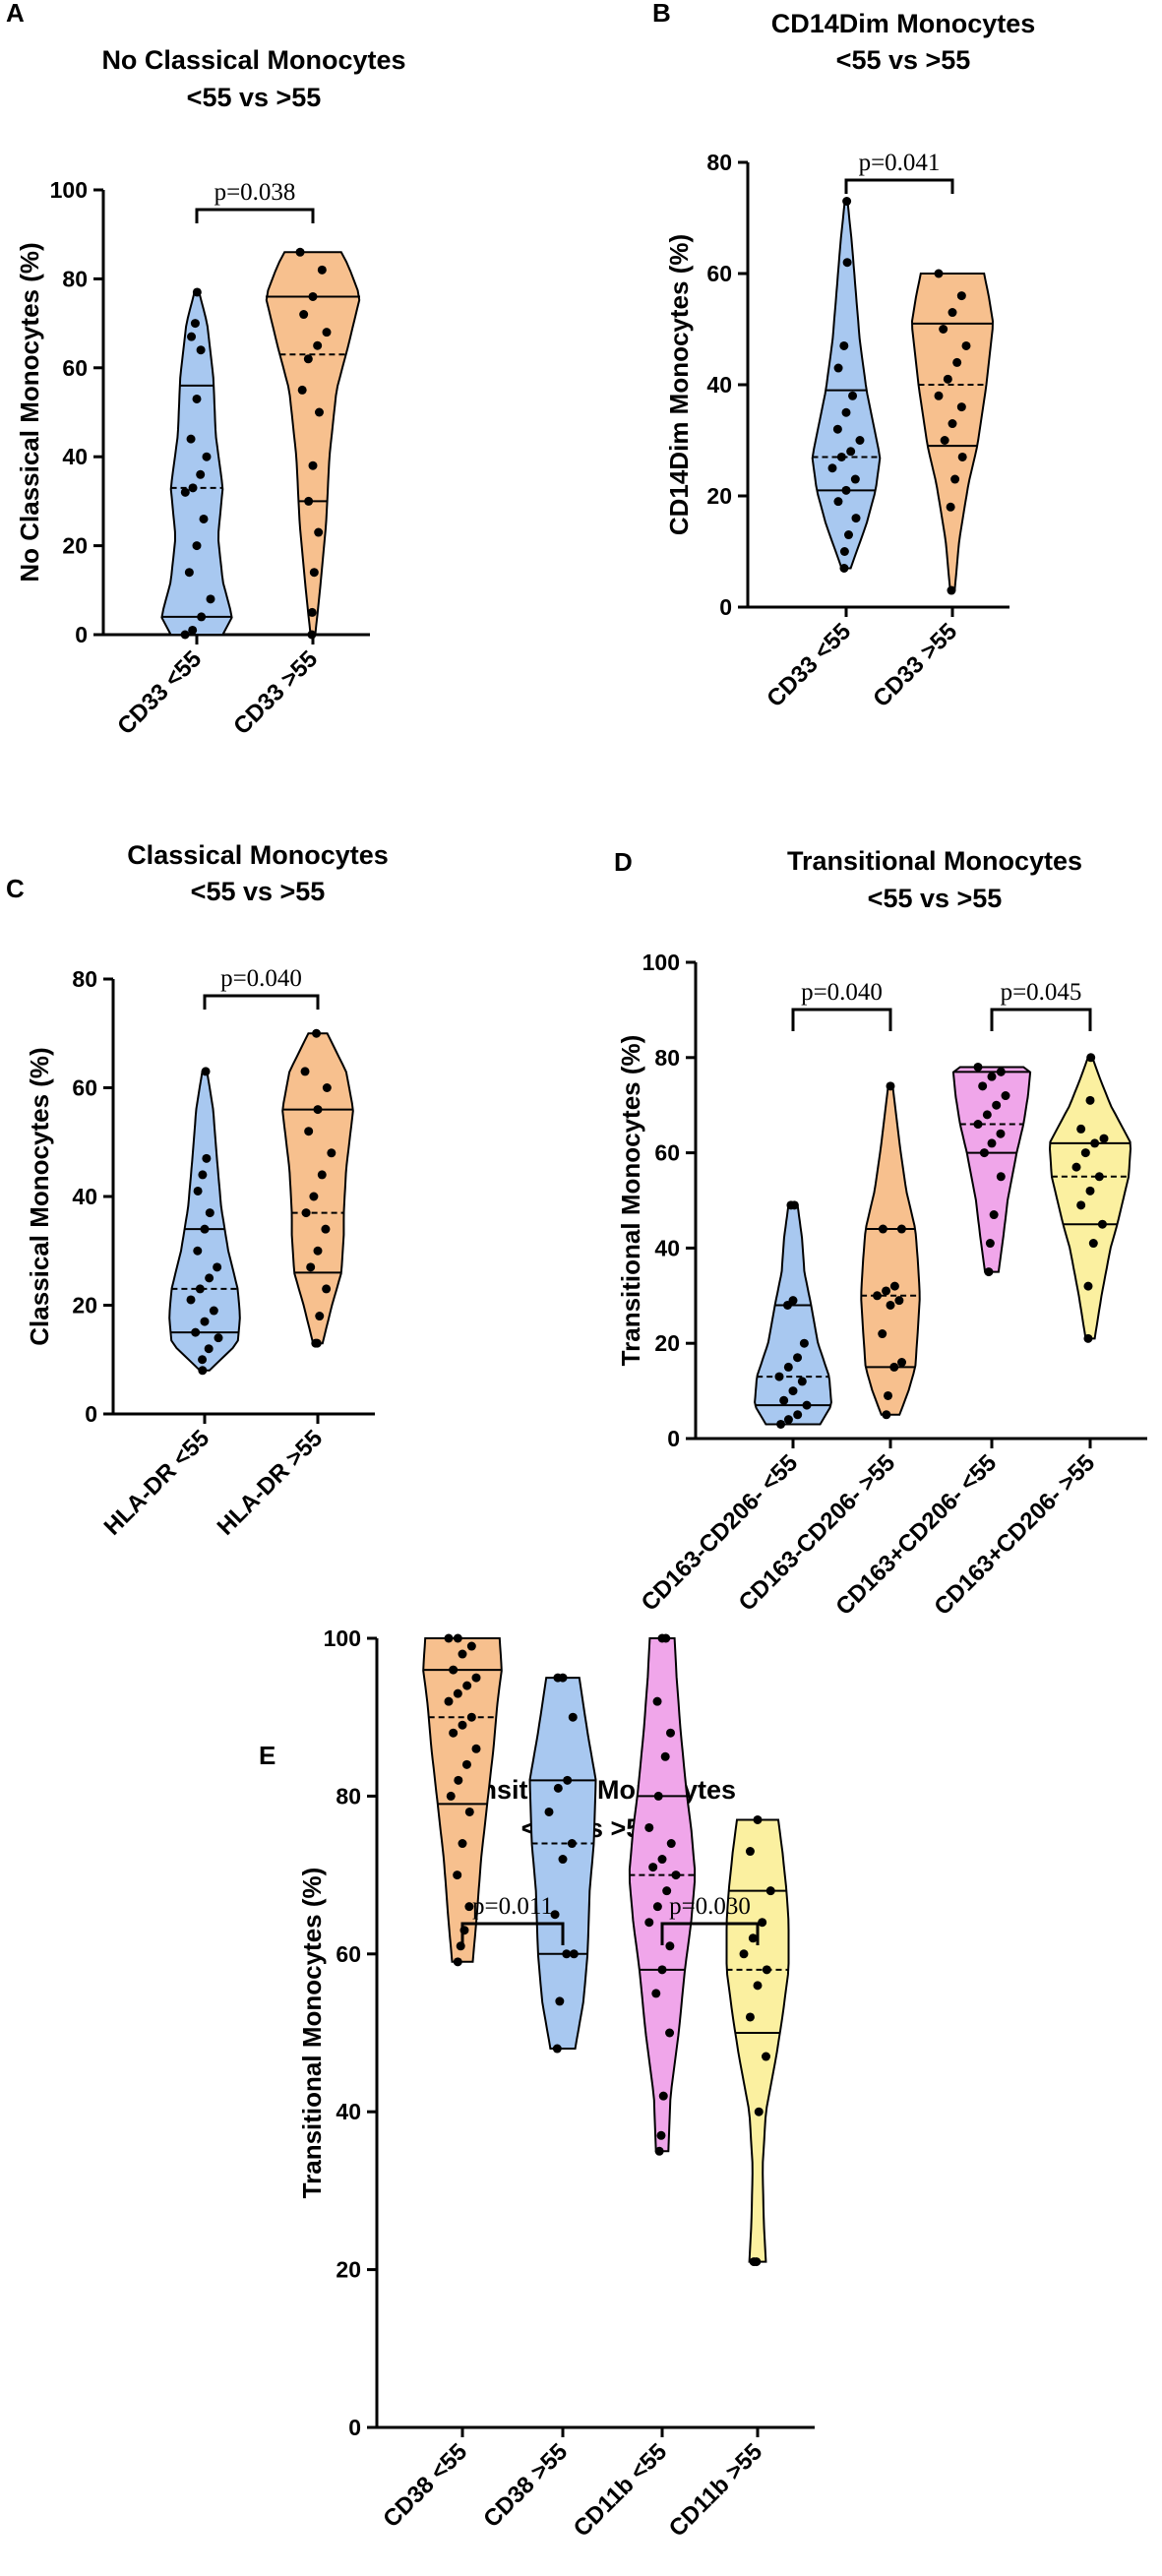 Image resolution: width=1162 pixels, height=2576 pixels. Describe the element at coordinates (1014, 1535) in the screenshot. I see `category-label: CD163+CD206- >55` at that location.